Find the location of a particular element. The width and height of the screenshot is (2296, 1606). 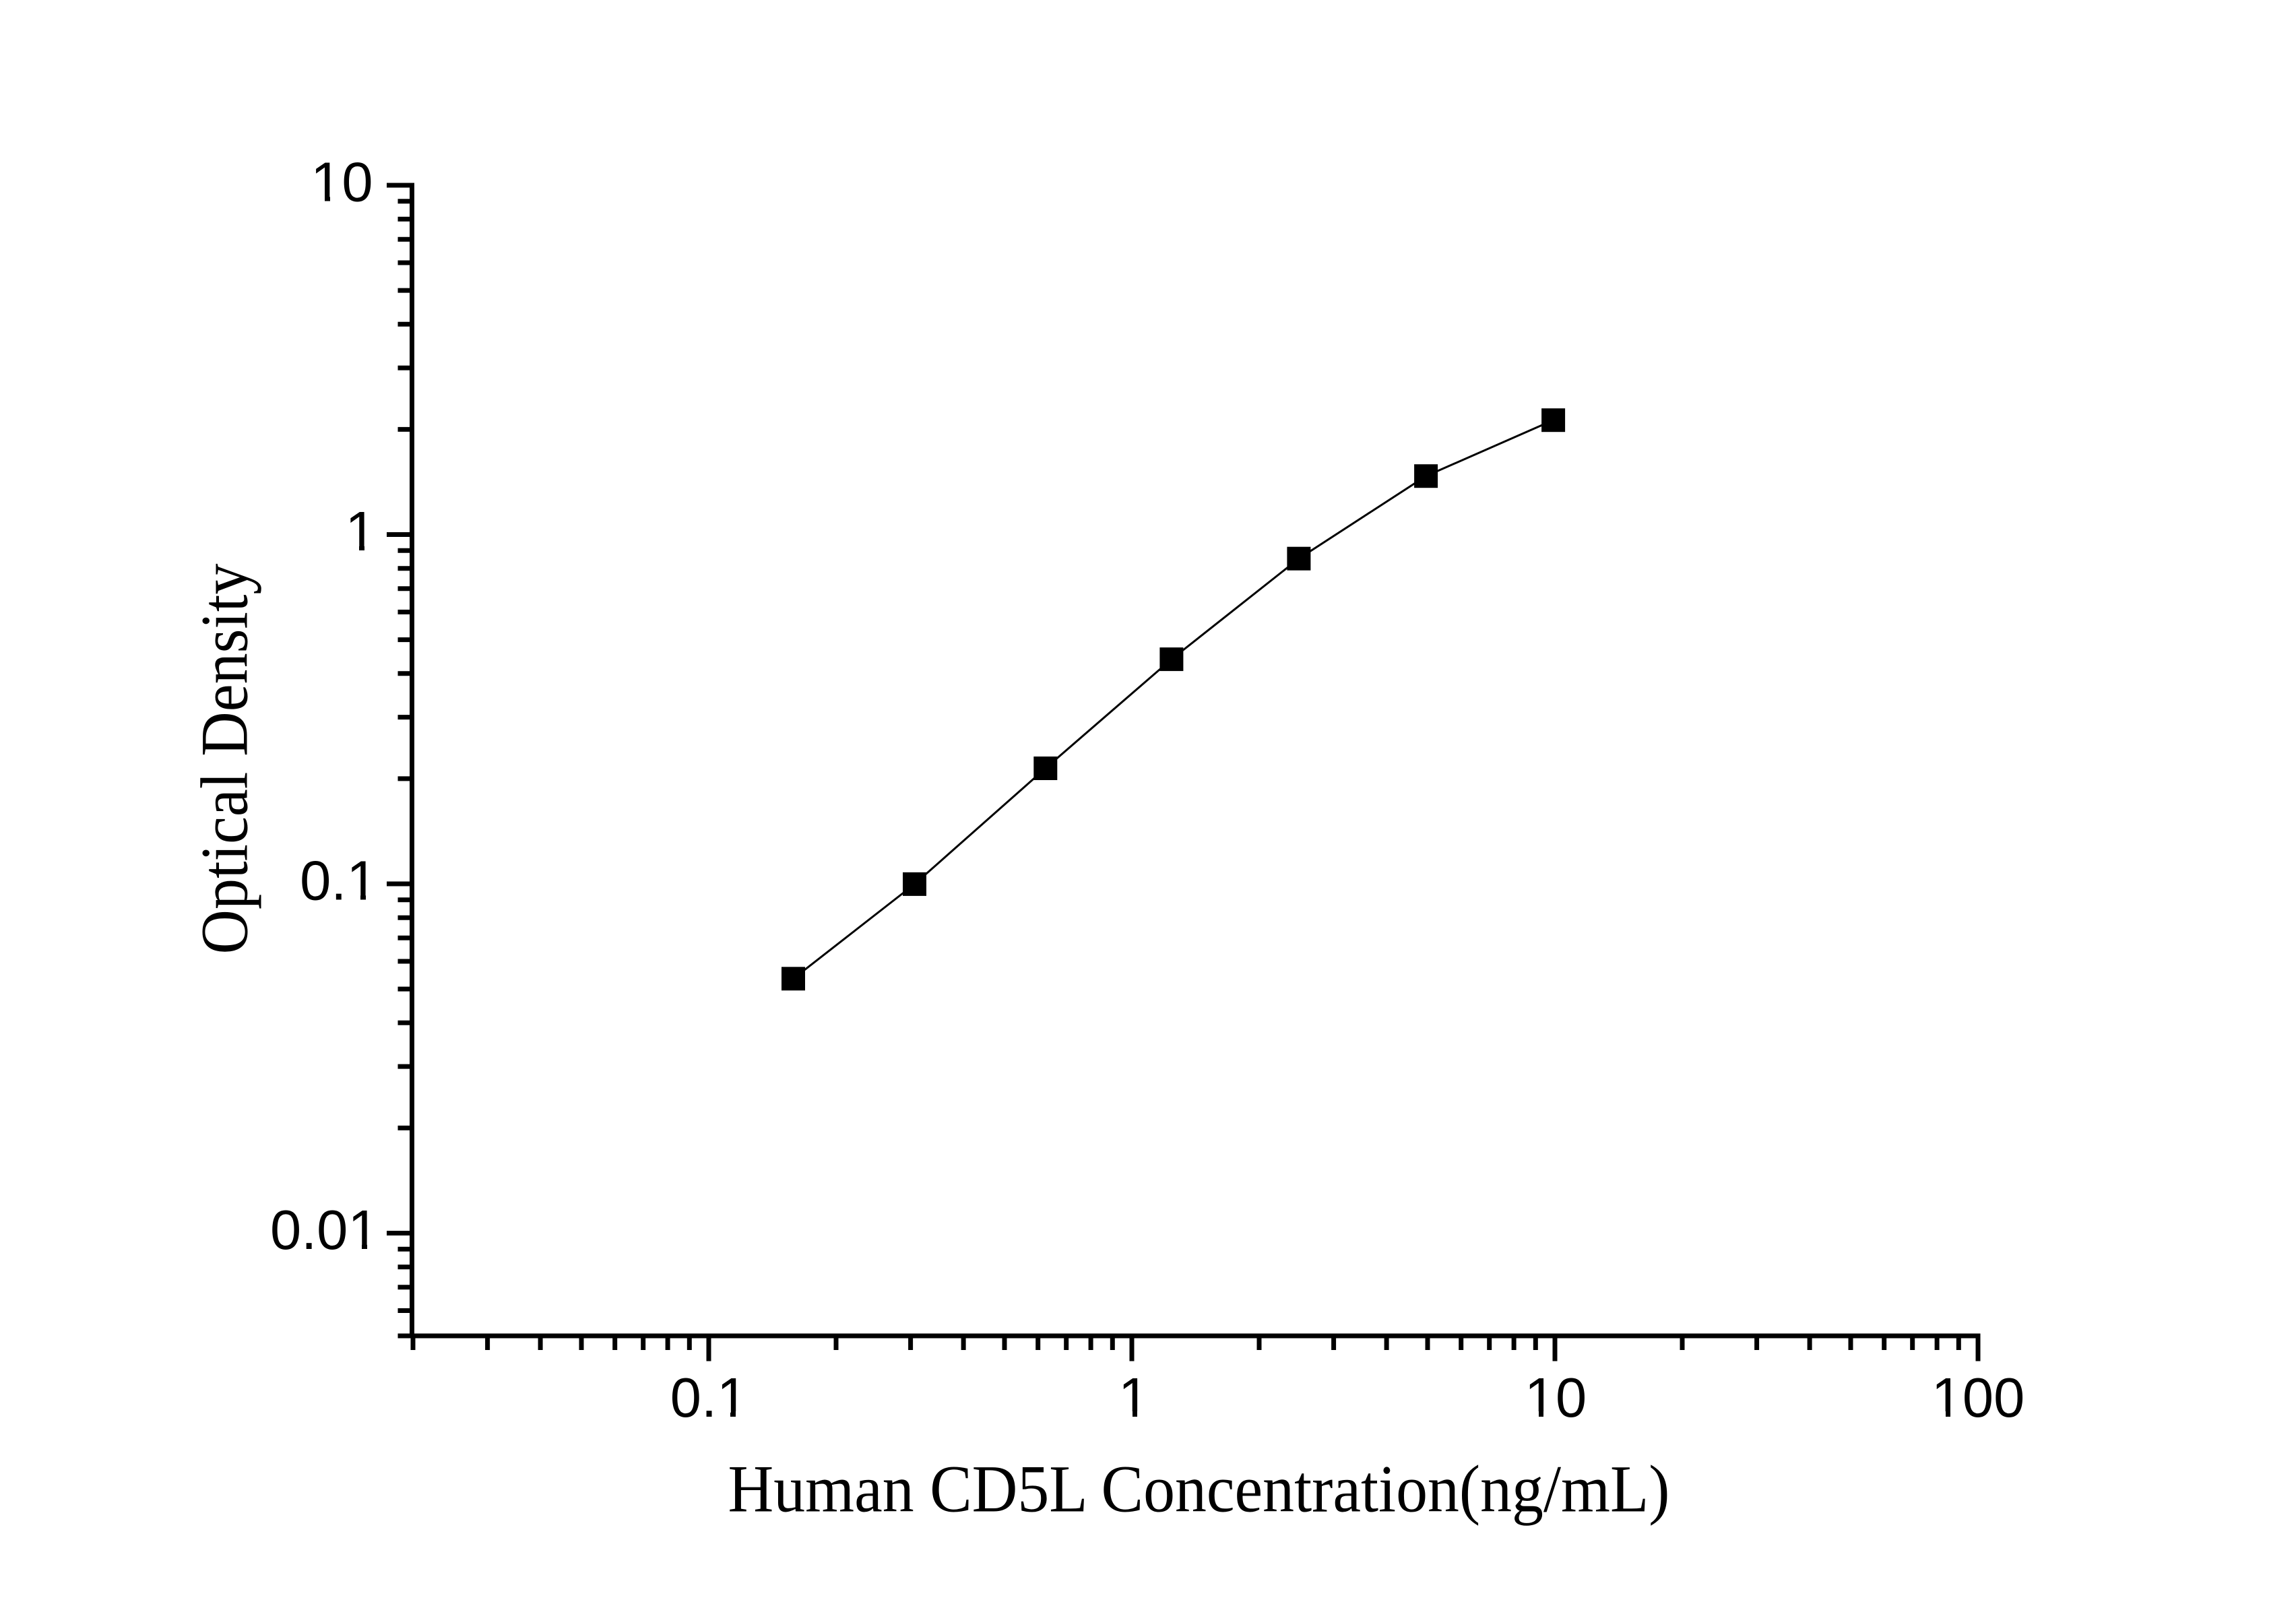

svg-text: Optical Density is located at coordinates (224, 759).